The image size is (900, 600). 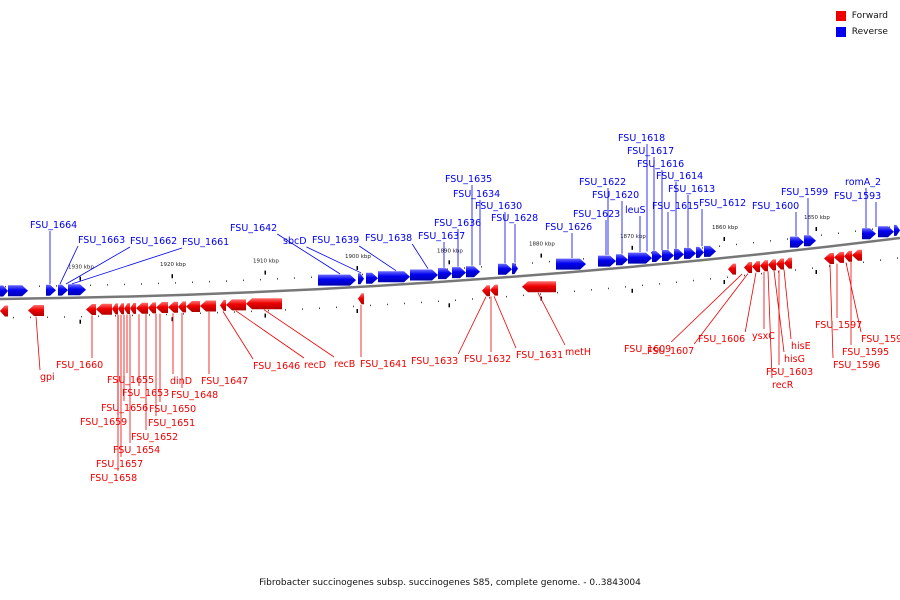 I want to click on scale-label: 1920 kbp, so click(x=173, y=265).